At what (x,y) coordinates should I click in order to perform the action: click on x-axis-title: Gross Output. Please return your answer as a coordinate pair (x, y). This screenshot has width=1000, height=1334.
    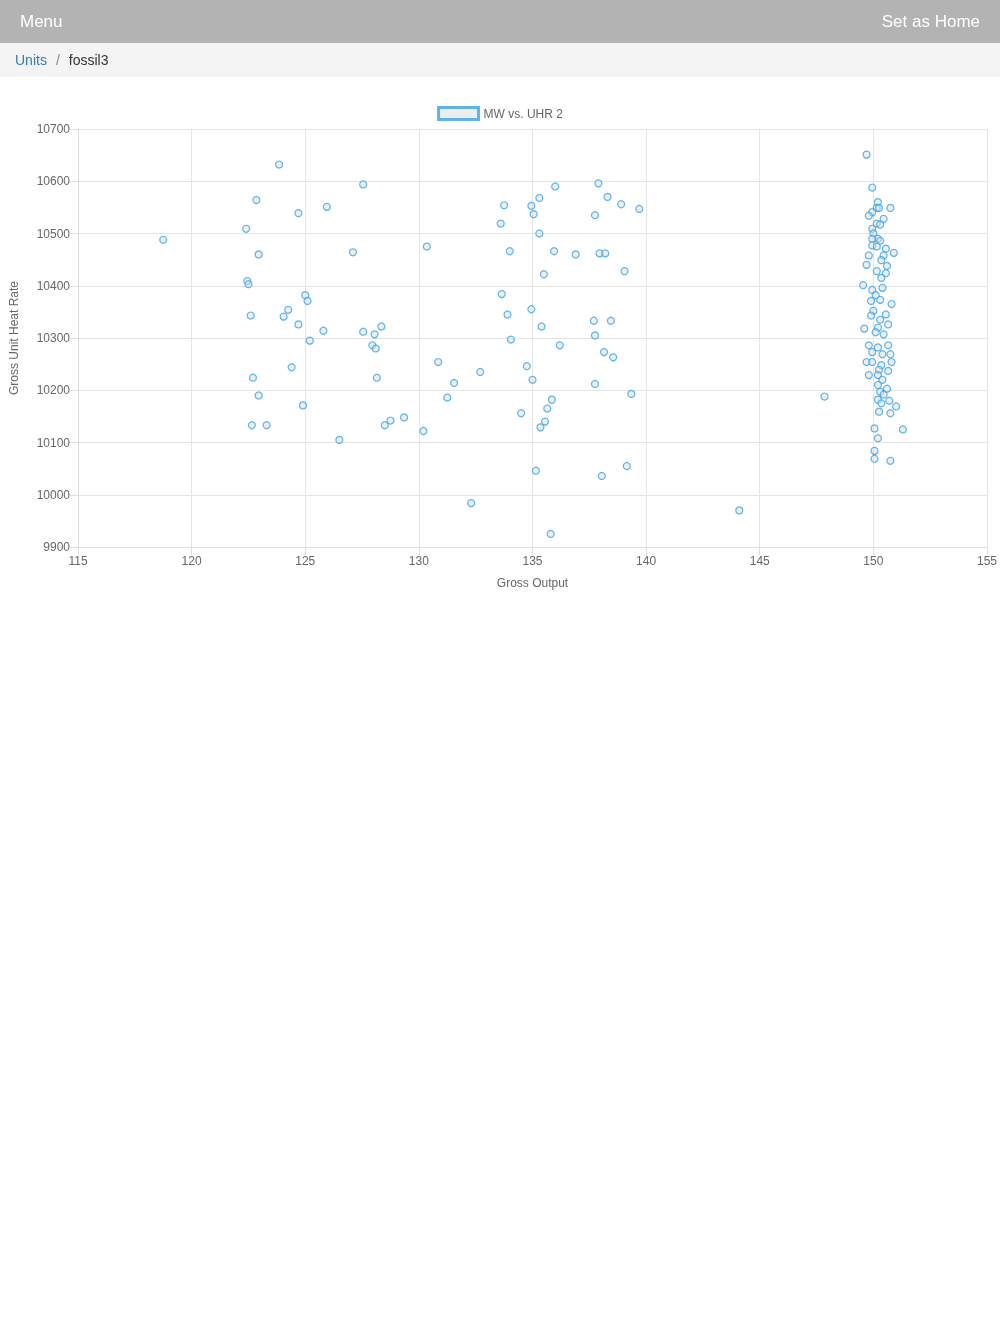
    Looking at the image, I should click on (532, 583).